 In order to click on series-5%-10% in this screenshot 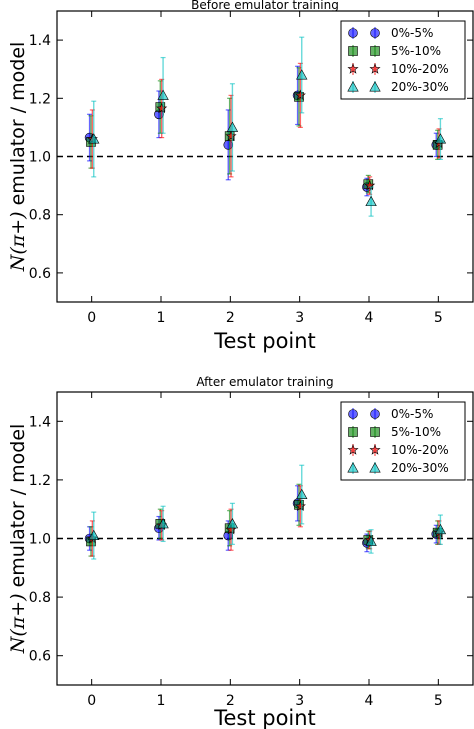, I will do `click(264, 520)`.